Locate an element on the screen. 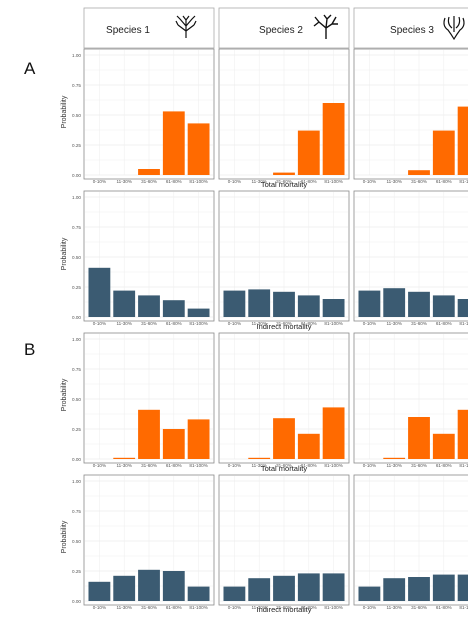  section-label-b: B is located at coordinates (29, 349).